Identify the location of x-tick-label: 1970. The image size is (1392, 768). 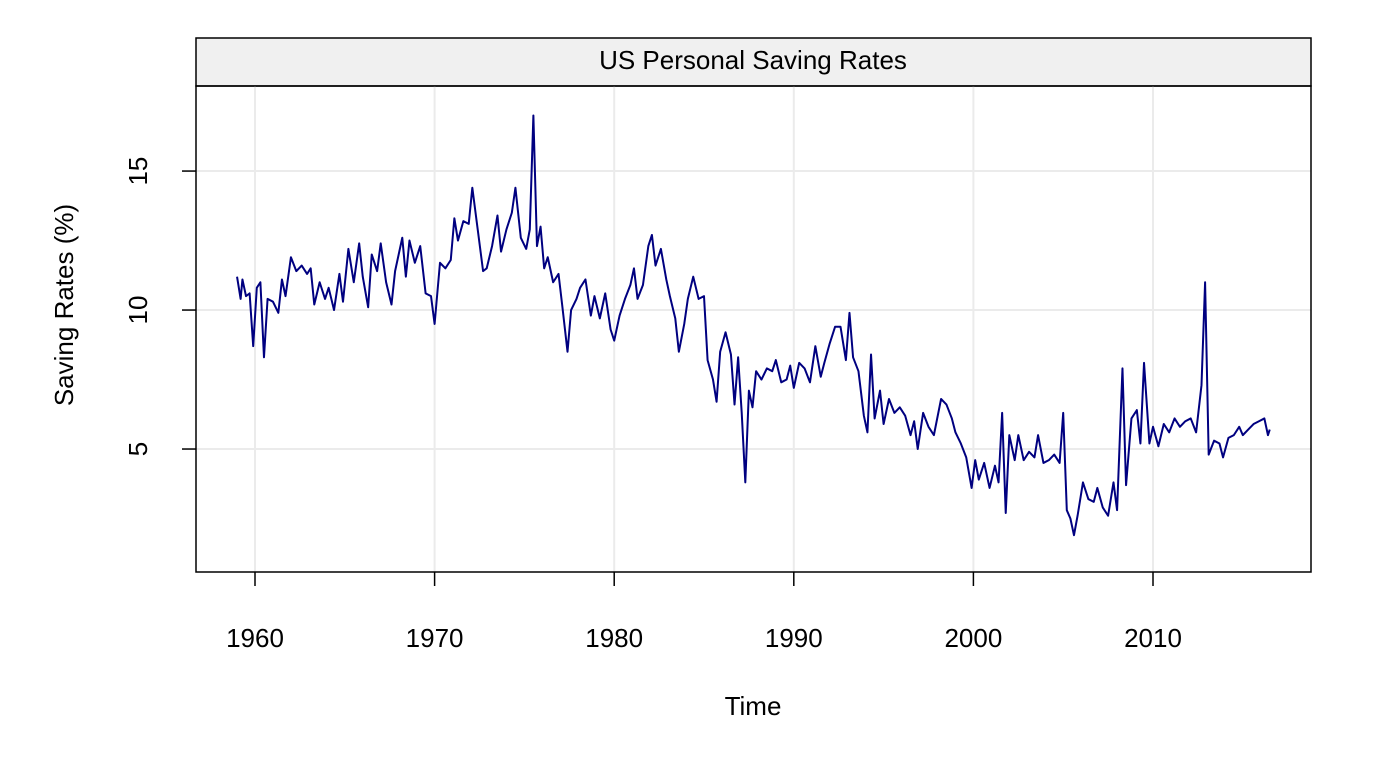
(435, 638).